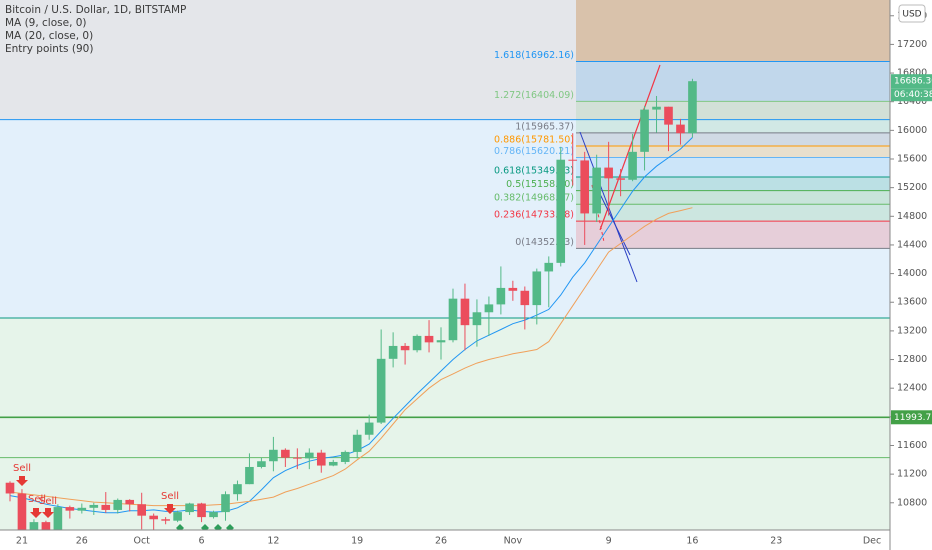  I want to click on x-tick-label: 6, so click(202, 541).